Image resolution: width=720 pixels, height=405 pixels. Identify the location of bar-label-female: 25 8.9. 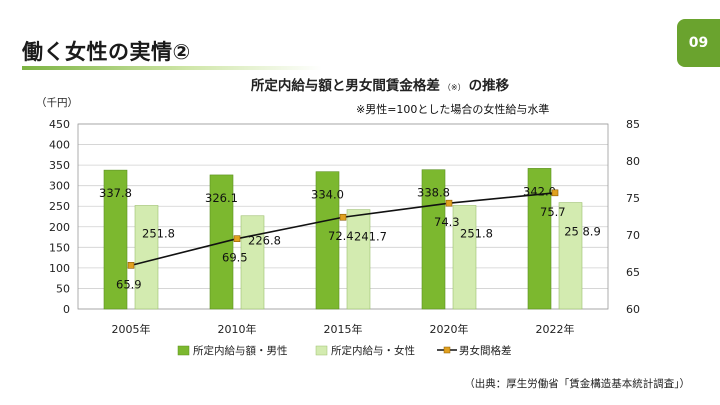
(582, 232).